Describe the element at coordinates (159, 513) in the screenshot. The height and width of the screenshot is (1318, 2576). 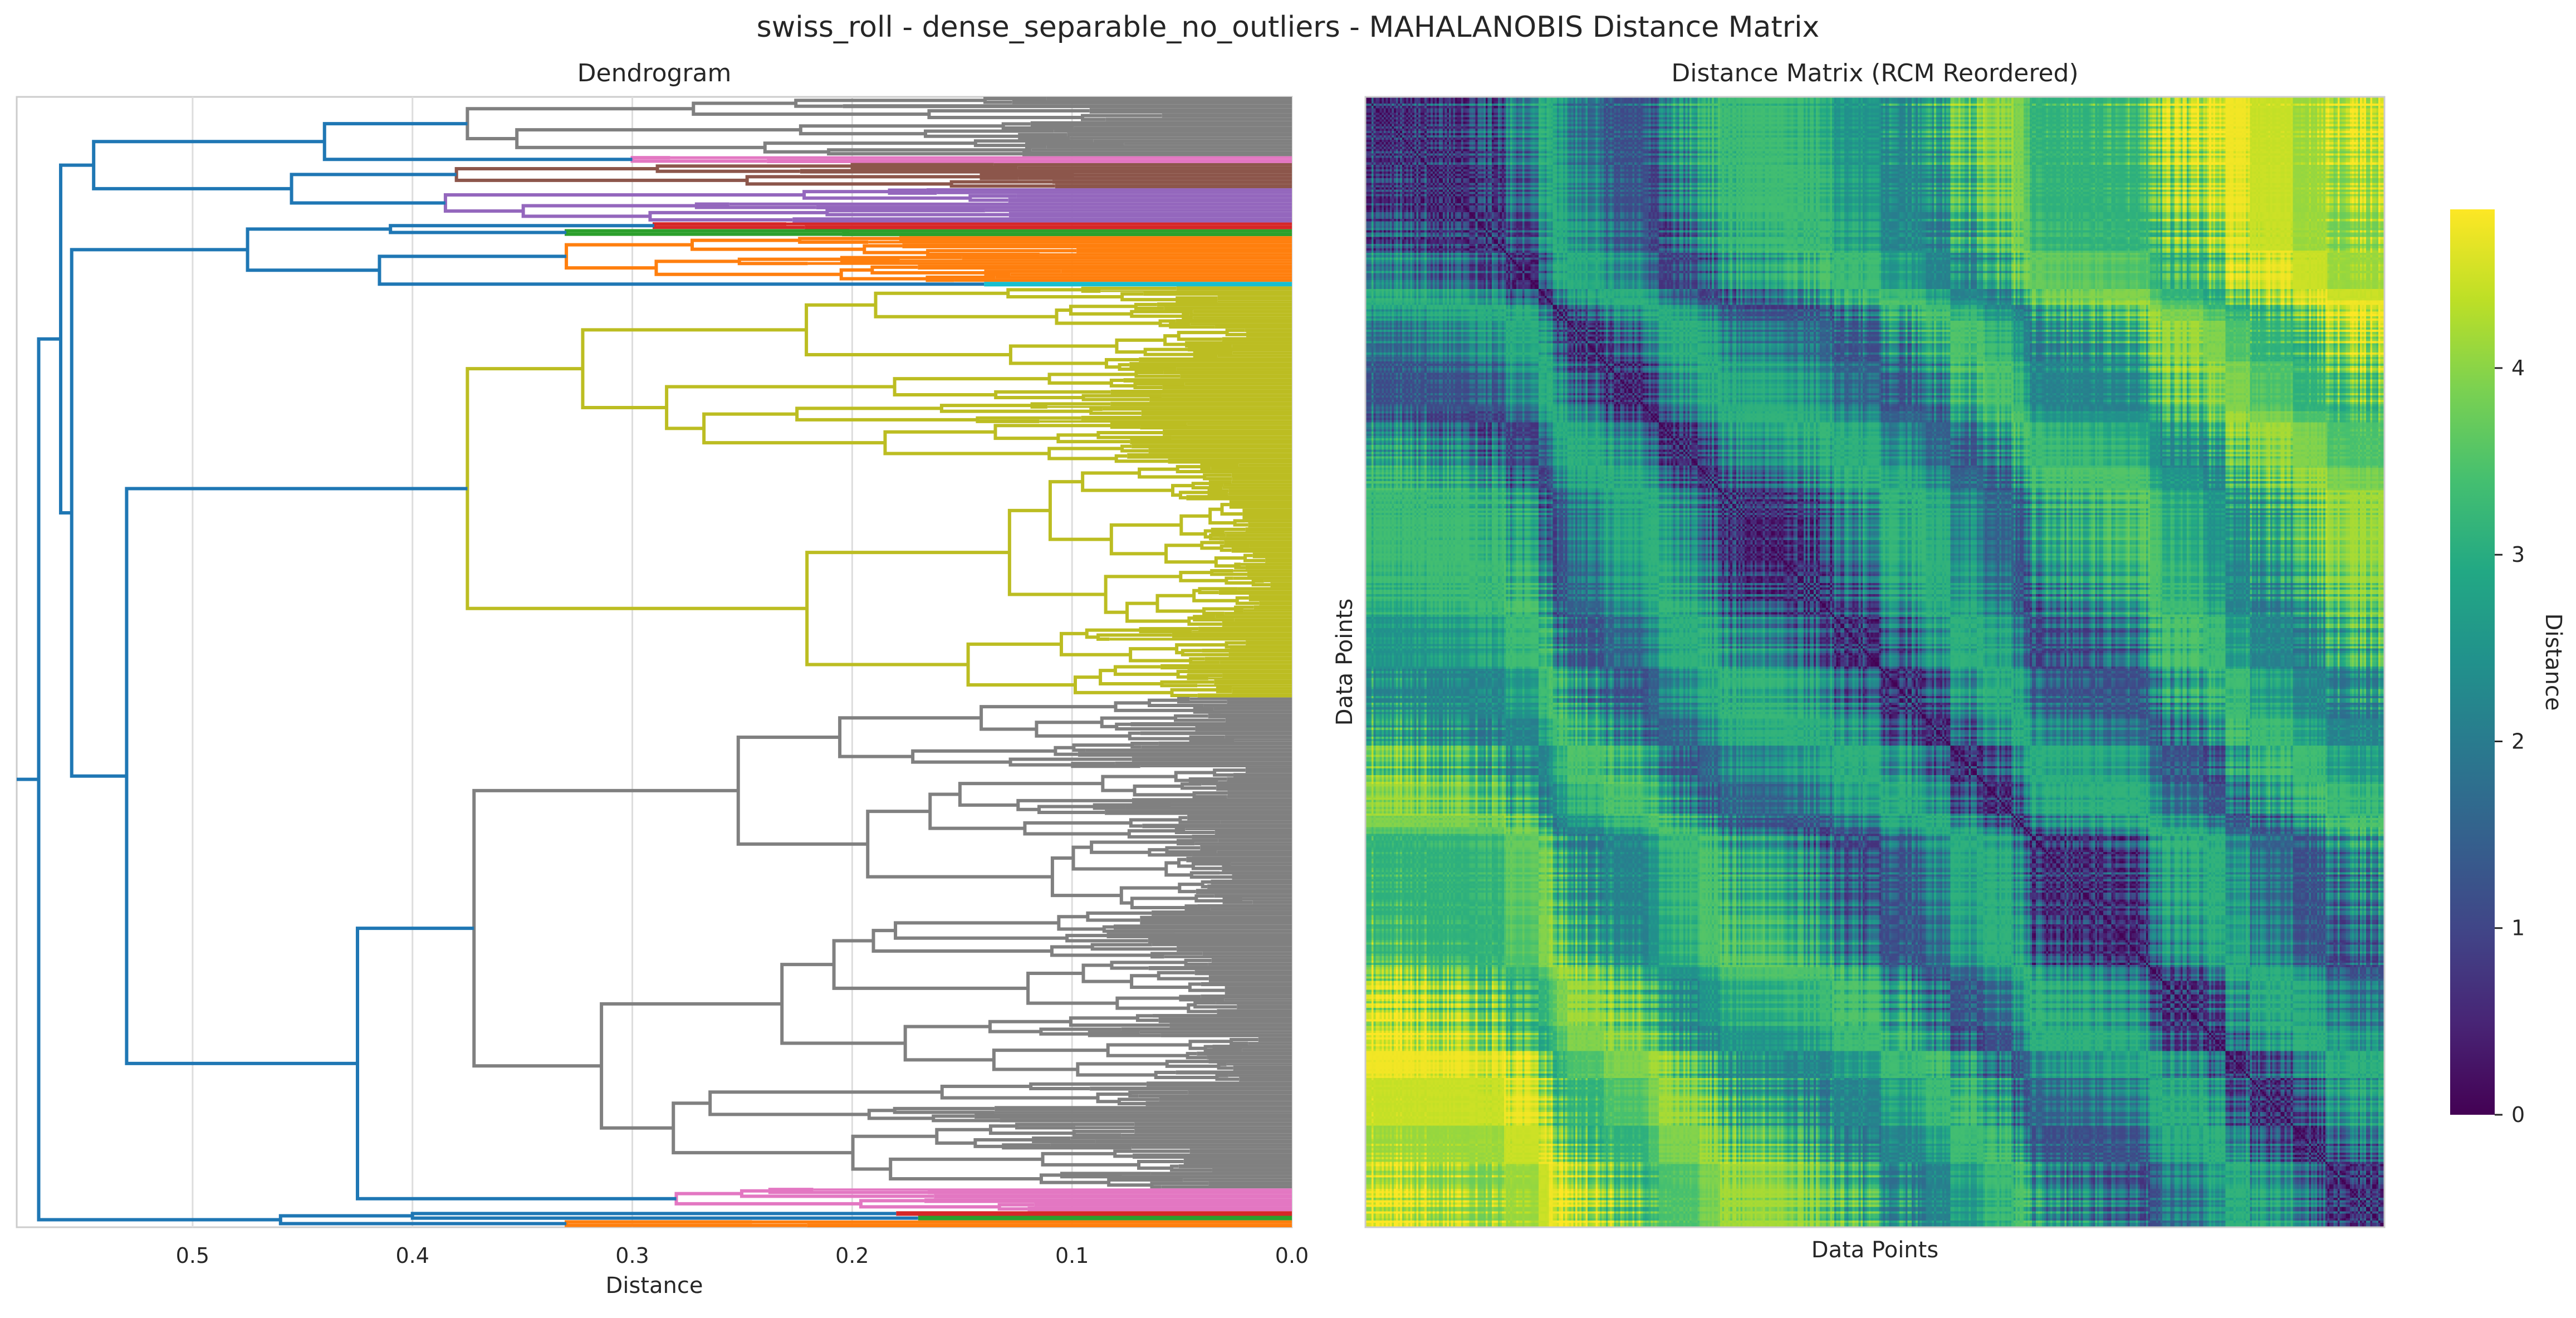
I see `dendrogram-top-link` at that location.